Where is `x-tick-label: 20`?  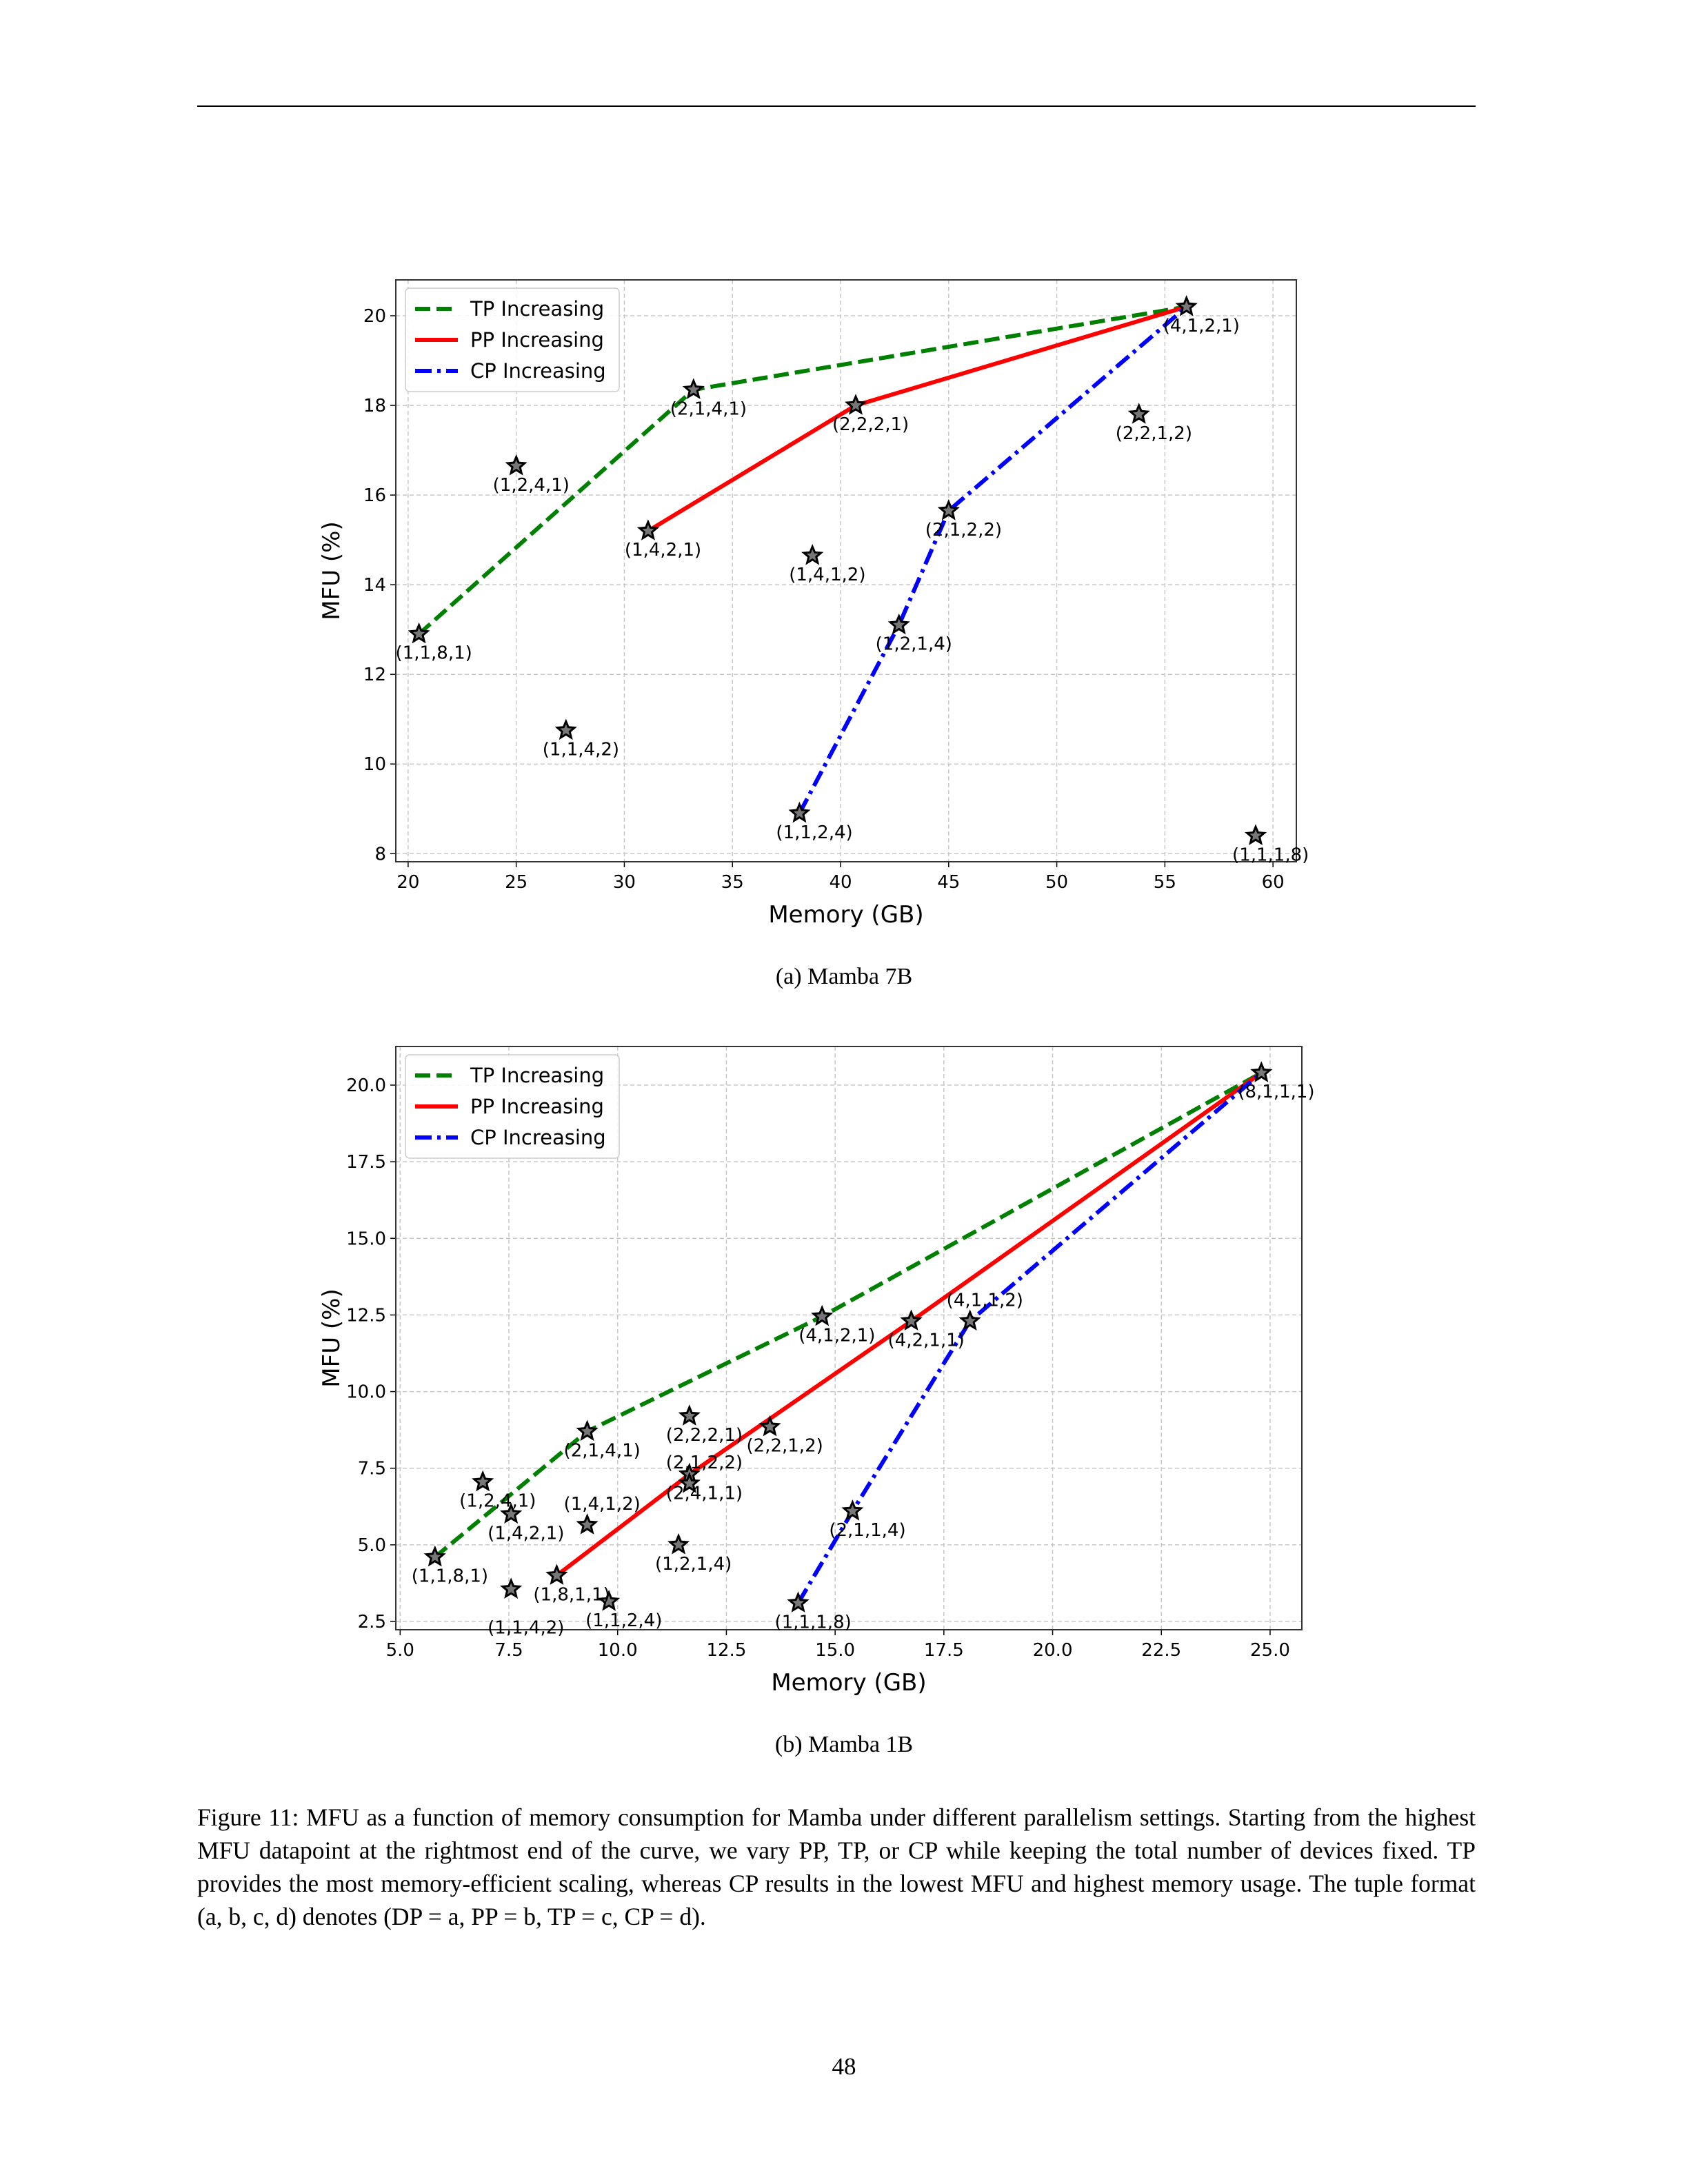
x-tick-label: 20 is located at coordinates (407, 883).